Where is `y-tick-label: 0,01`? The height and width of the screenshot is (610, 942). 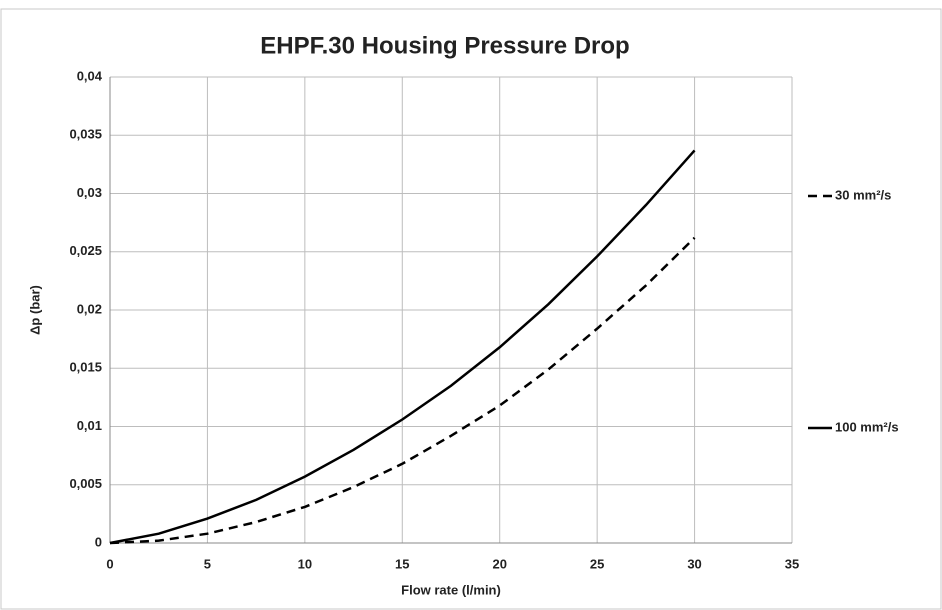
y-tick-label: 0,01 is located at coordinates (89, 425).